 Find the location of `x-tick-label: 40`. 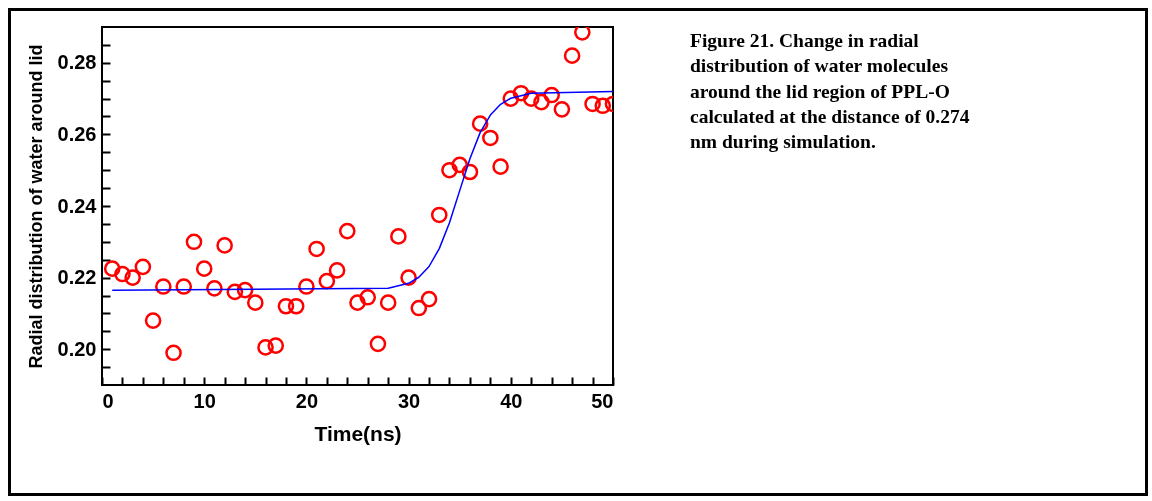

x-tick-label: 40 is located at coordinates (511, 400).